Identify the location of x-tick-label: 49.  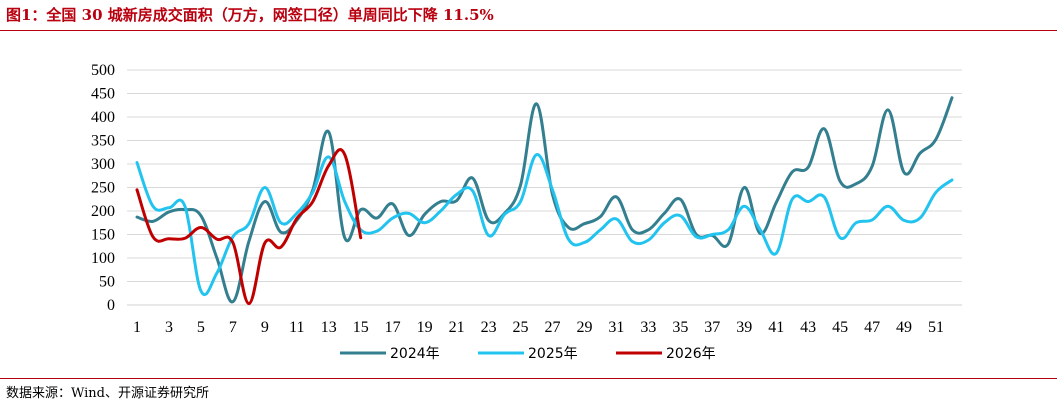
(904, 327).